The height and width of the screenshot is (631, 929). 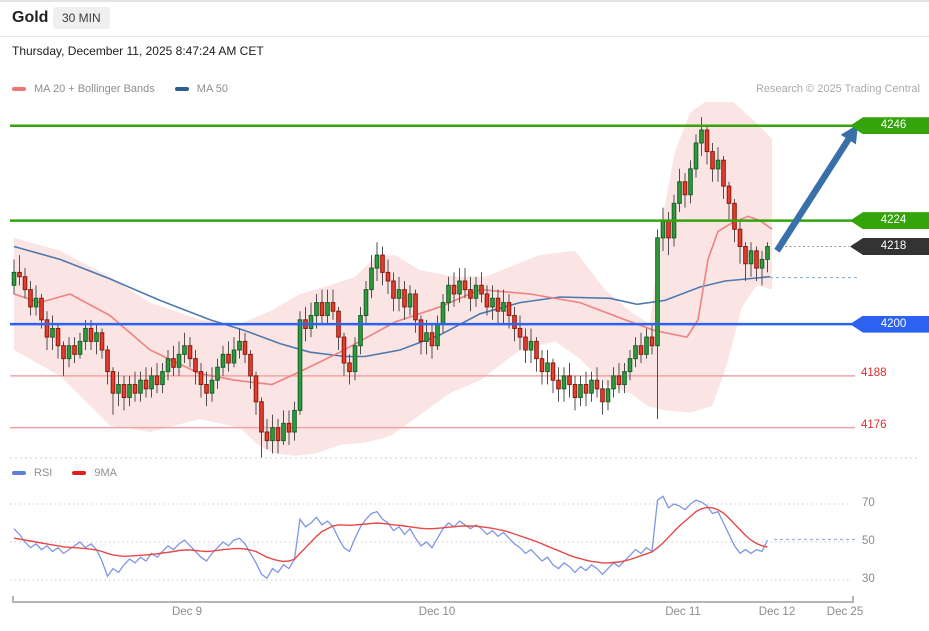 What do you see at coordinates (464, 20) in the screenshot?
I see `header` at bounding box center [464, 20].